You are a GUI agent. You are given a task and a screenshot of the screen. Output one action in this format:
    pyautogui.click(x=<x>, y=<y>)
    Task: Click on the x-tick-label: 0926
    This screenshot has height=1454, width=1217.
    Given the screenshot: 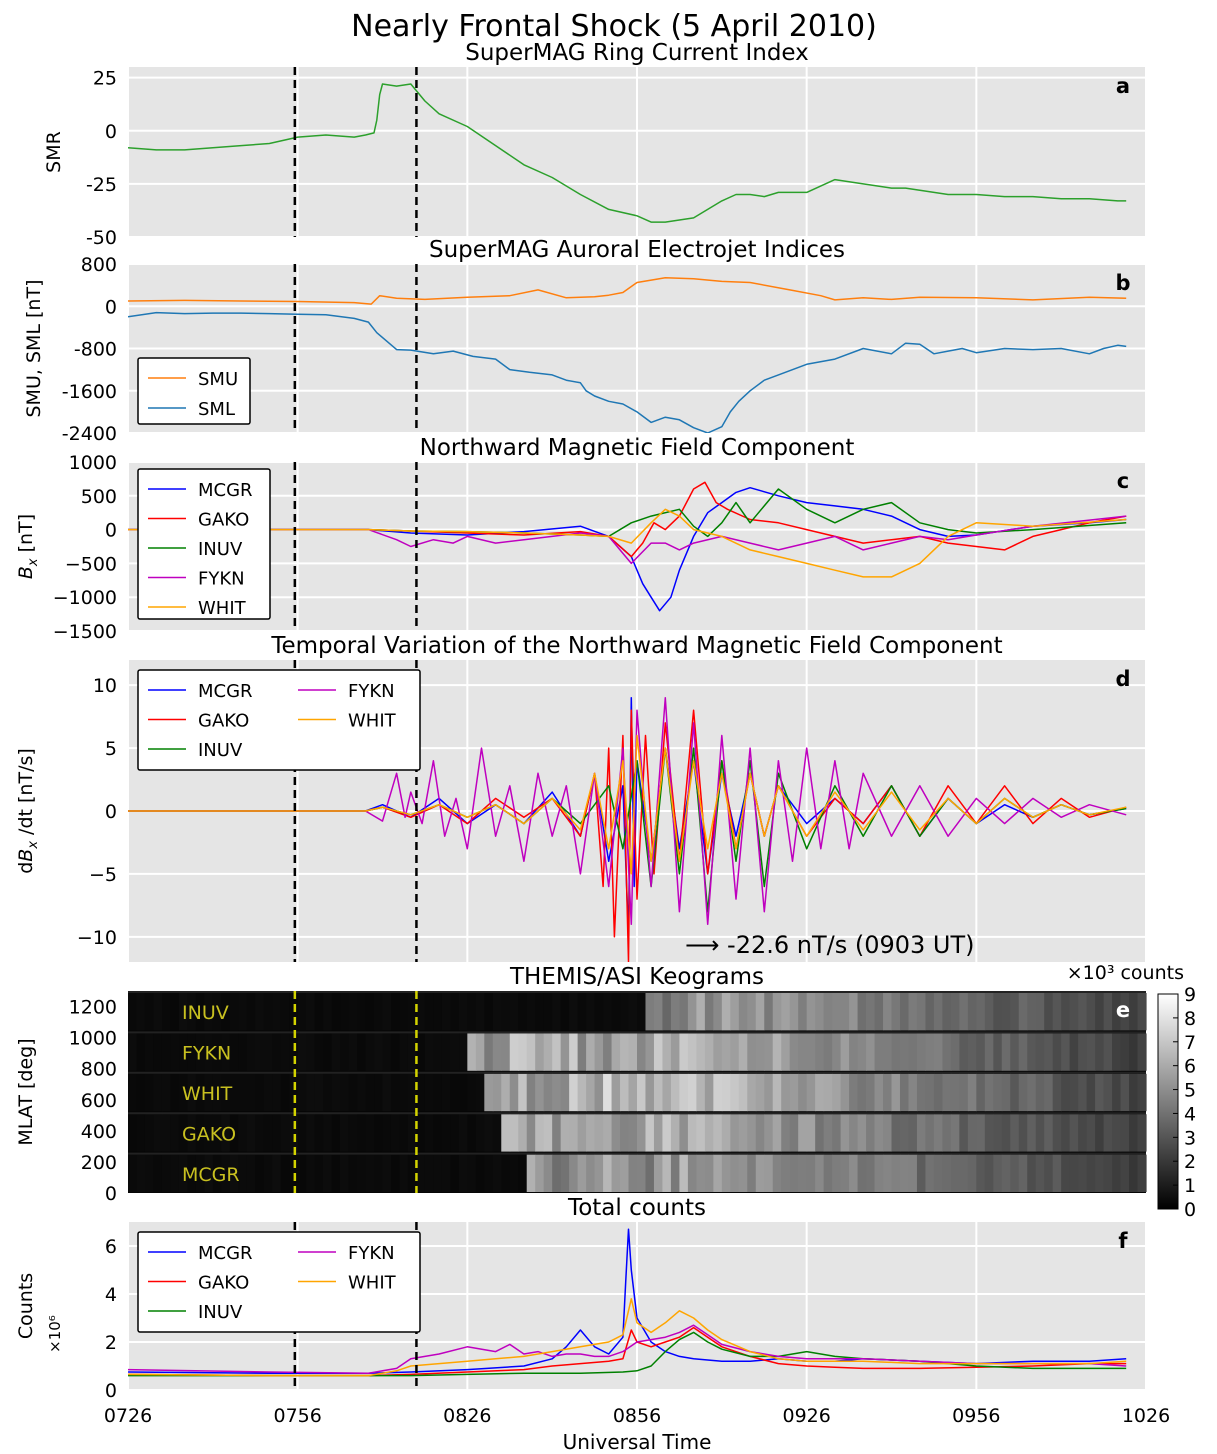 What is the action you would take?
    pyautogui.click(x=806, y=1416)
    